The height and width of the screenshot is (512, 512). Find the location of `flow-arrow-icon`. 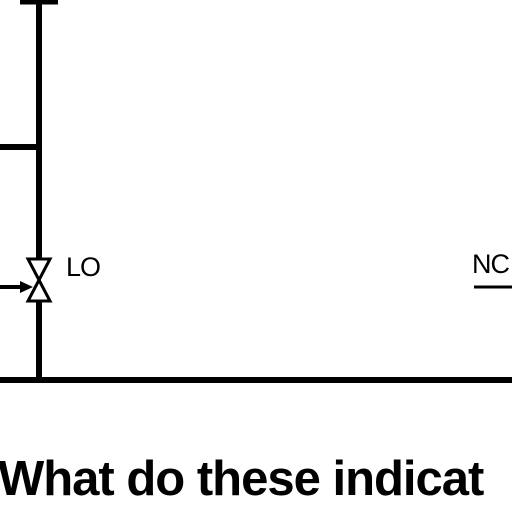

flow-arrow-icon is located at coordinates (16, 287).